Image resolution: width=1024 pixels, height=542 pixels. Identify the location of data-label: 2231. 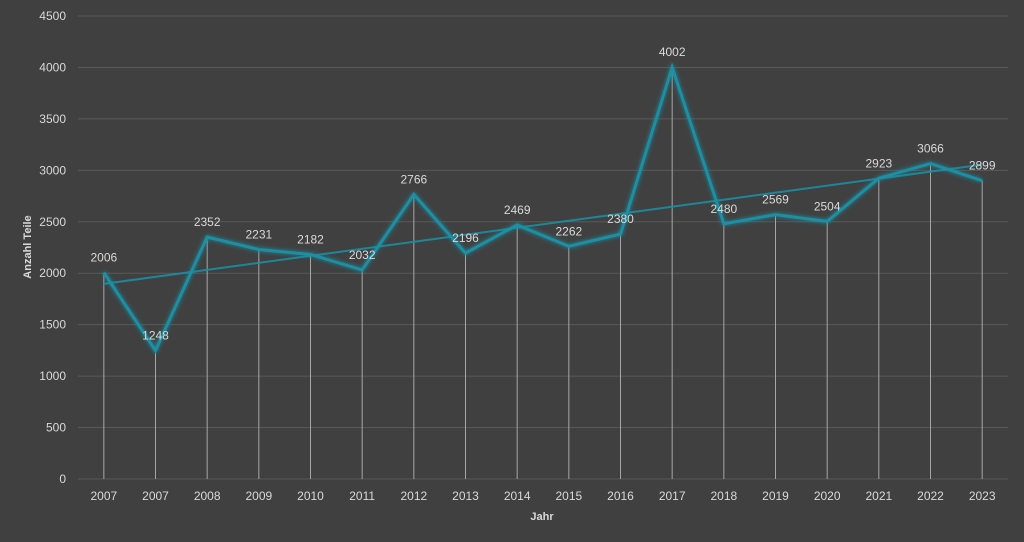
(258, 234).